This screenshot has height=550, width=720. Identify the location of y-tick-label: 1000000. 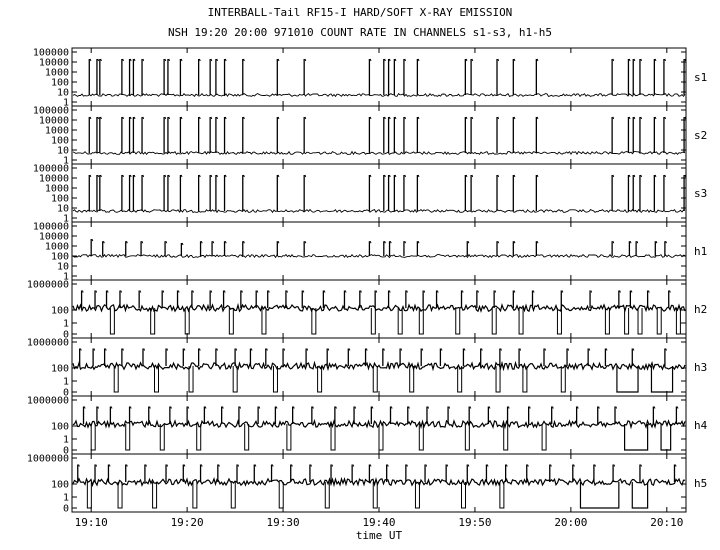
(48, 459).